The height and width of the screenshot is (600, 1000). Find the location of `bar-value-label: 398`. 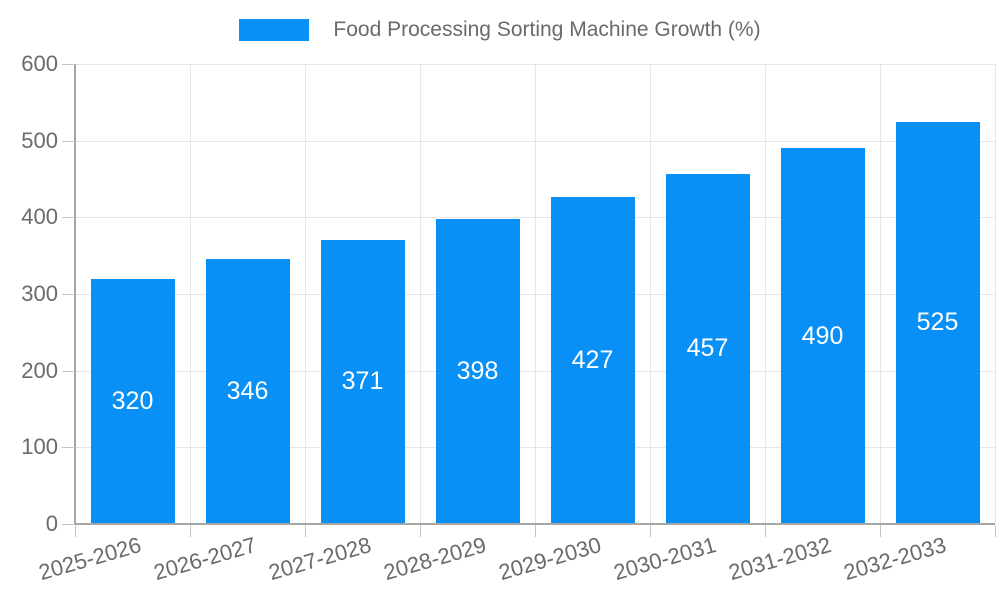

bar-value-label: 398 is located at coordinates (477, 370).